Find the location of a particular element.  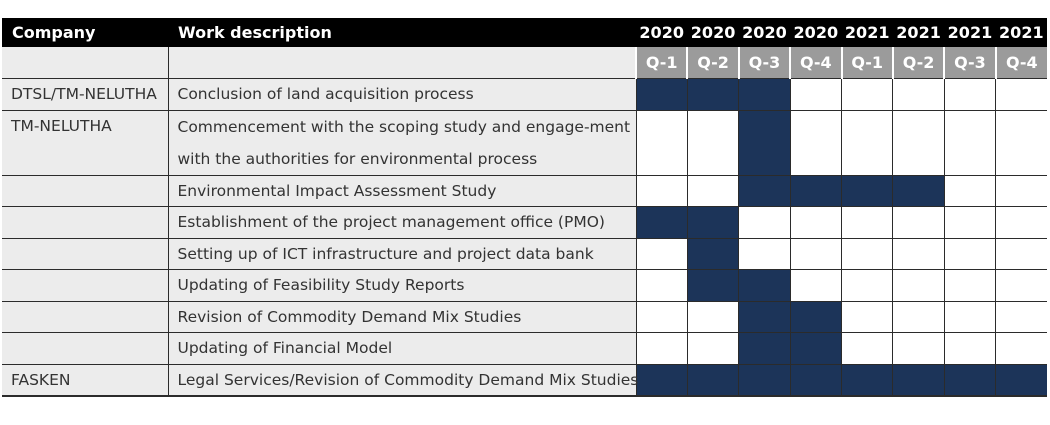

table-row: Updating of Financial Model is located at coordinates (524, 348).